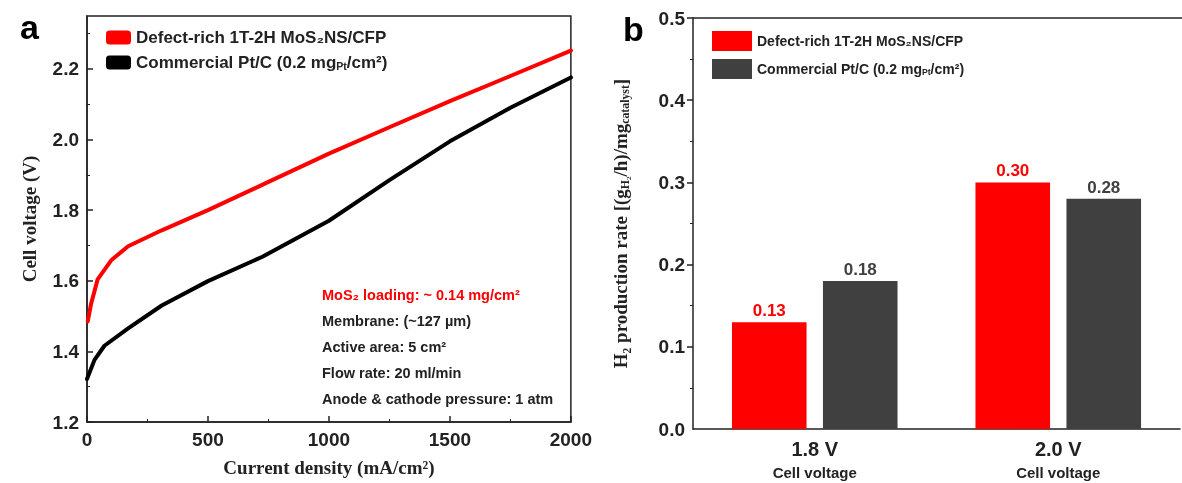 The width and height of the screenshot is (1182, 483). Describe the element at coordinates (66, 351) in the screenshot. I see `y-tick-label: 1.4` at that location.